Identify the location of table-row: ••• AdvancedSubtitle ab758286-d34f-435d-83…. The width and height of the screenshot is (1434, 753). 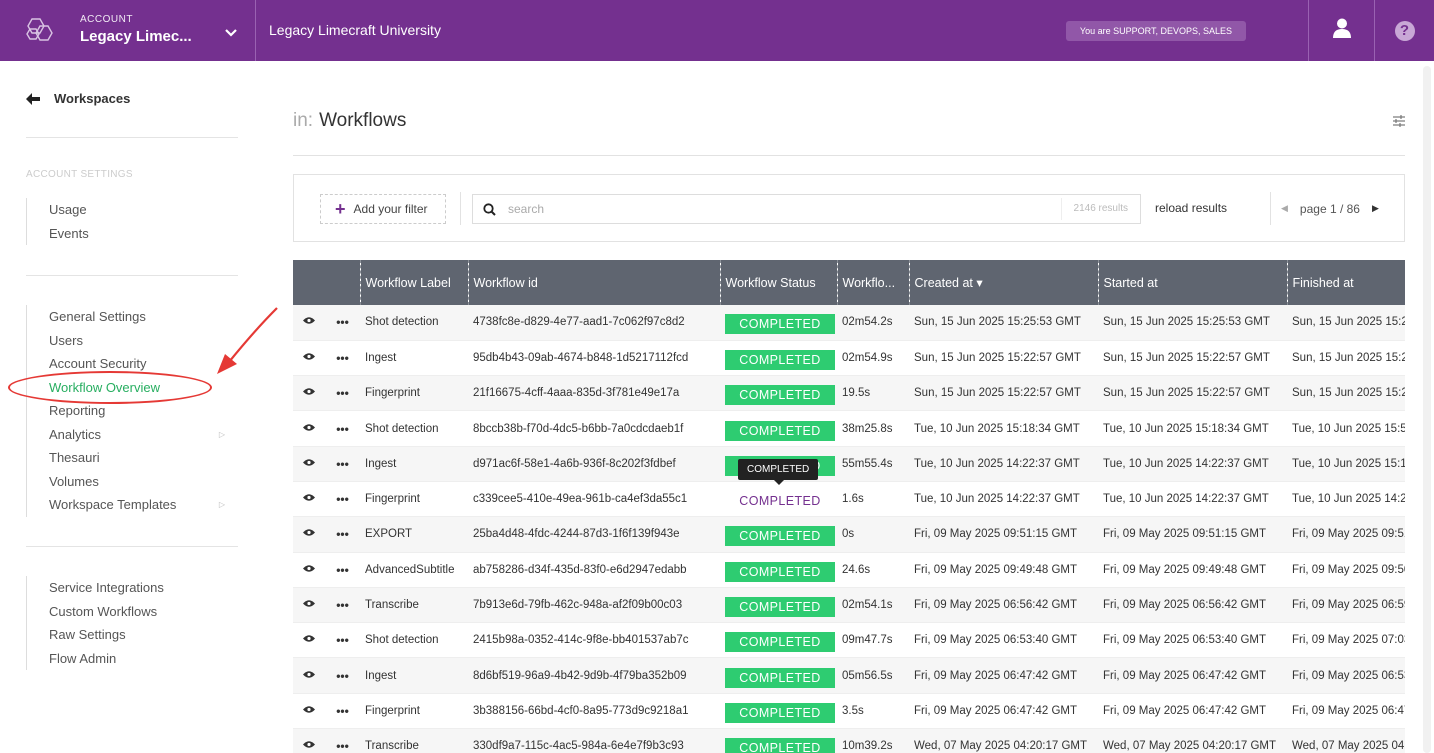
(849, 570).